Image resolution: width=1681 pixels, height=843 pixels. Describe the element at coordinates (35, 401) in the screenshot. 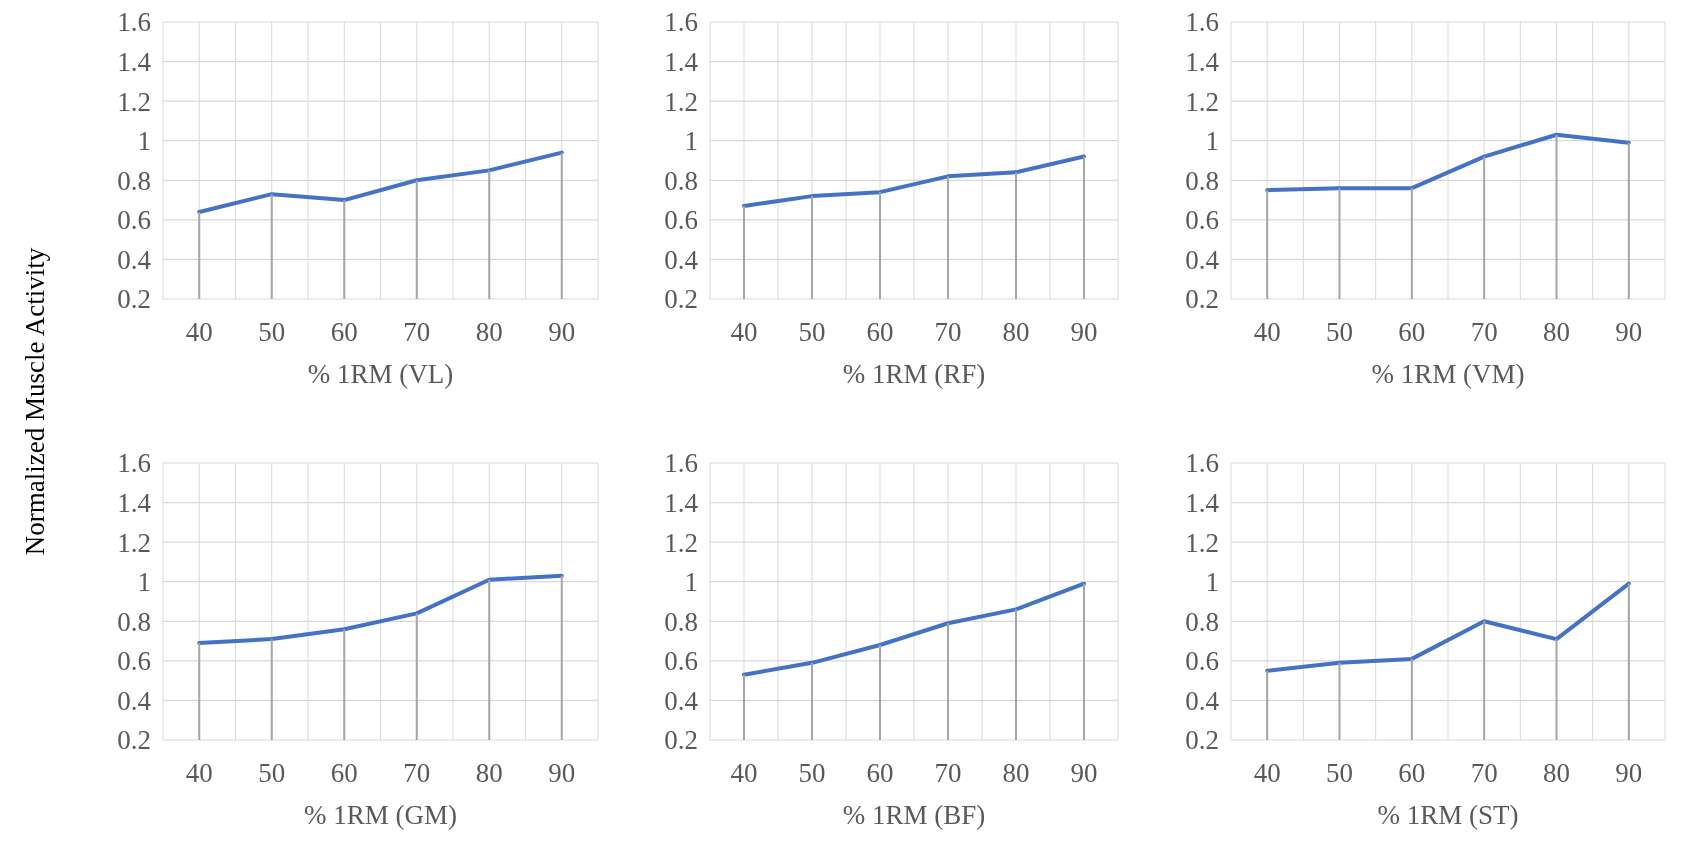

I see `y-axis-title: Normalized Muscle Activity` at that location.